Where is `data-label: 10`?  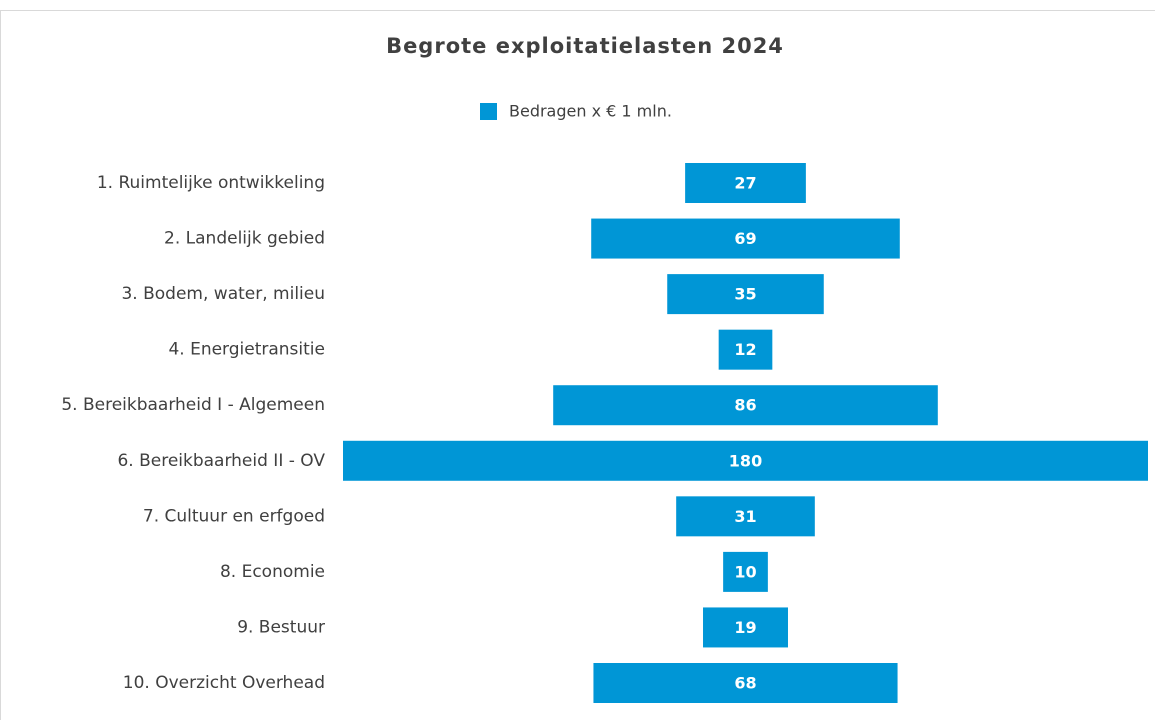 data-label: 10 is located at coordinates (745, 571).